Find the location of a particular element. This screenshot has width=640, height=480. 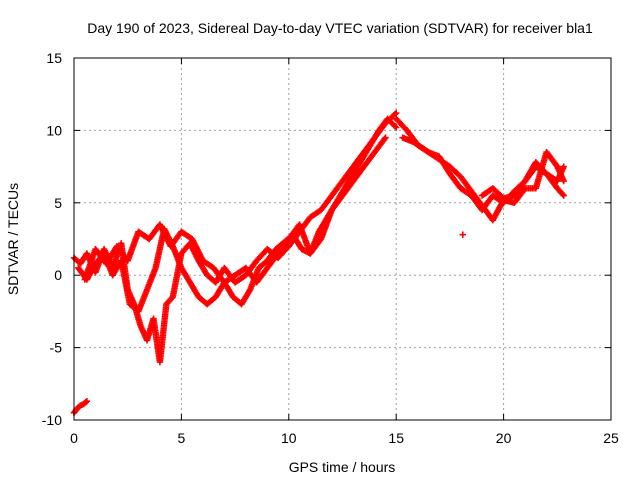

y-tick-label: 10 is located at coordinates (54, 130).